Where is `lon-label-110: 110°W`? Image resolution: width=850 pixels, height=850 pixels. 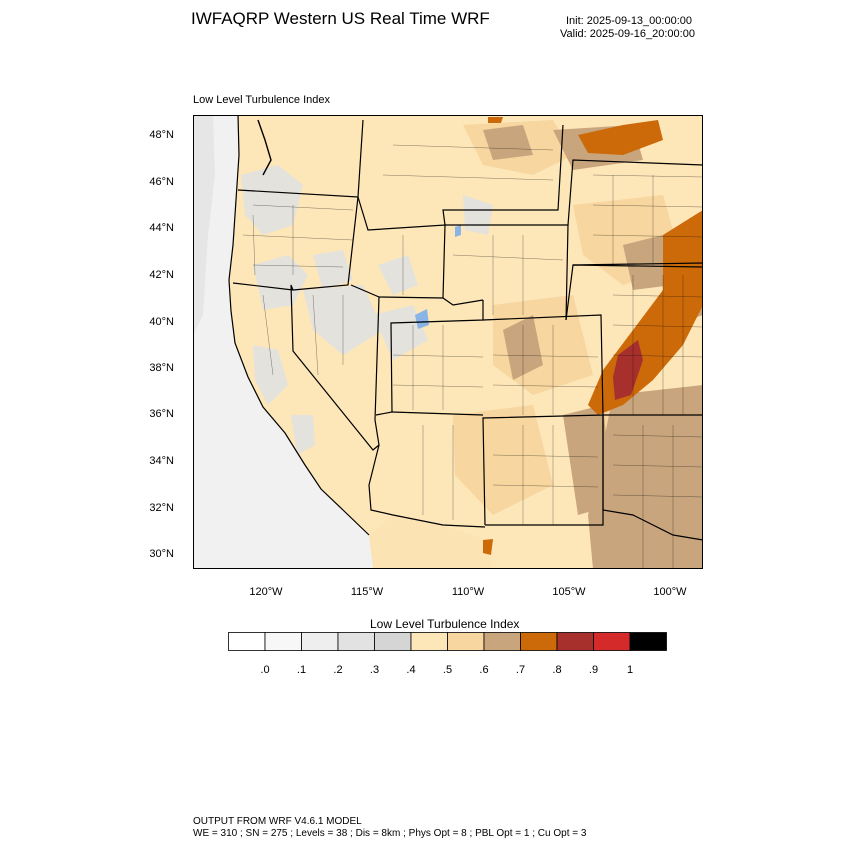 lon-label-110: 110°W is located at coordinates (468, 592).